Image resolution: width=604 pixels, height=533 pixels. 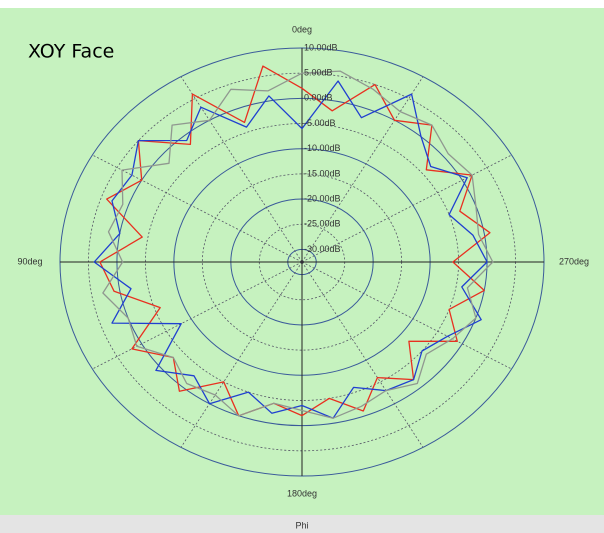 I want to click on angle-label: 270deg, so click(x=574, y=261).